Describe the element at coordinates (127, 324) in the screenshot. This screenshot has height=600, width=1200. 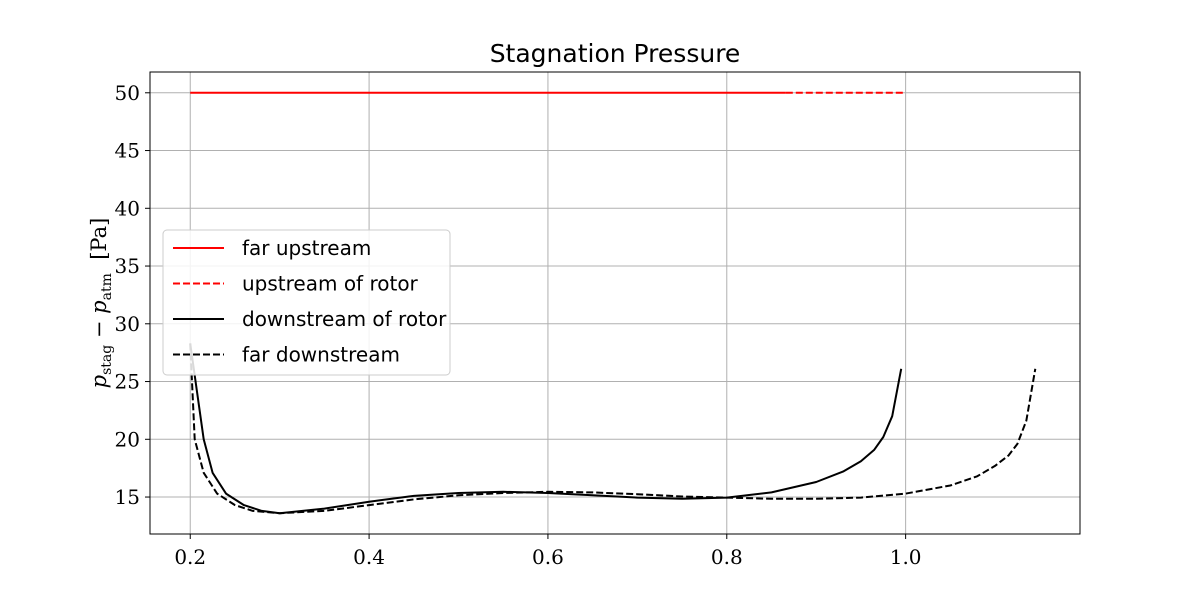
I see `y-tick-label: 30` at that location.